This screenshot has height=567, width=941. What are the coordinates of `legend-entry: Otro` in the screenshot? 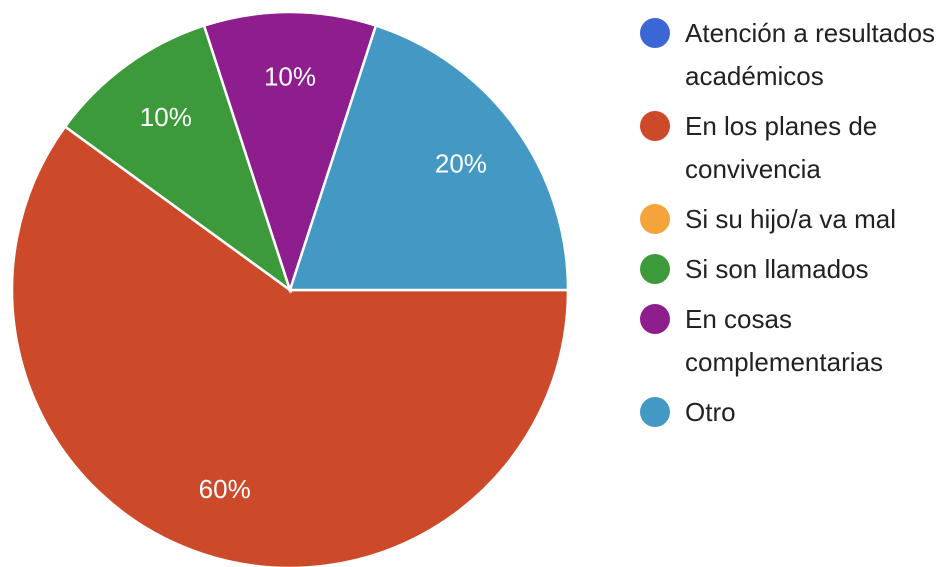 It's located at (790, 412).